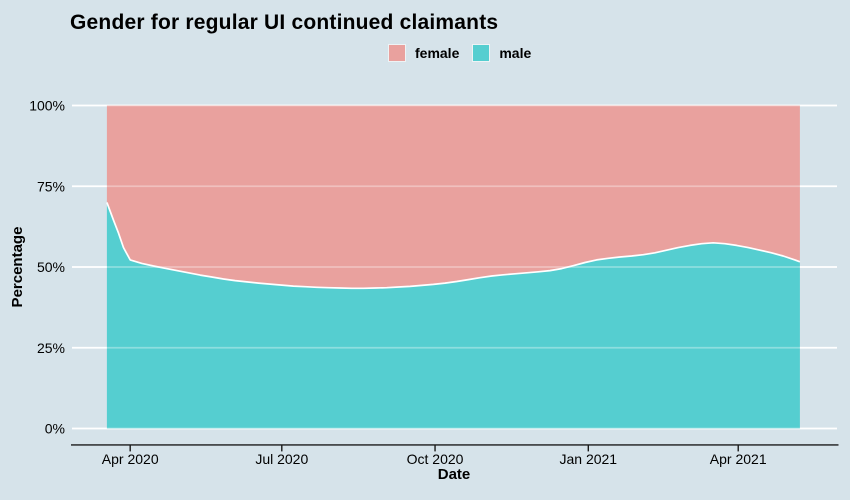 The height and width of the screenshot is (500, 850). I want to click on y-axis-title: Percentage, so click(17, 267).